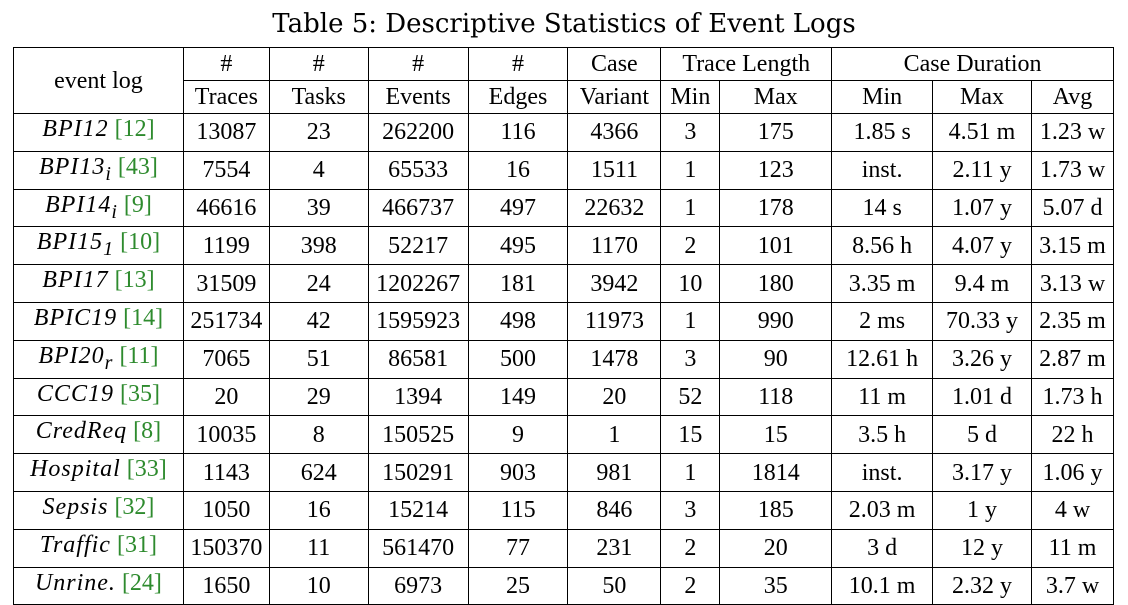 This screenshot has width=1128, height=605. What do you see at coordinates (418, 472) in the screenshot?
I see `cell-events: 150291` at bounding box center [418, 472].